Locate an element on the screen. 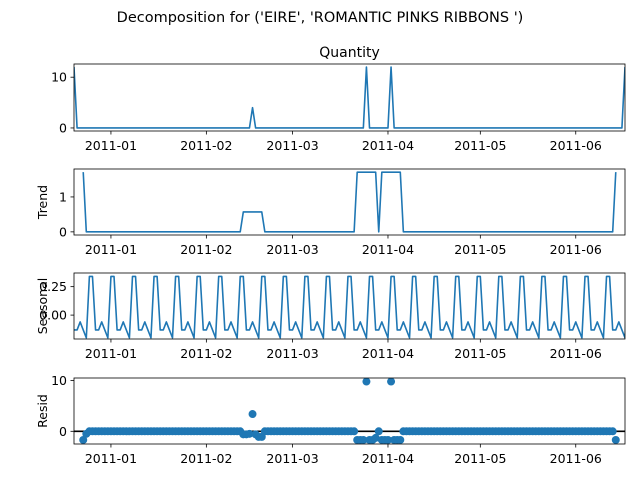 The image size is (640, 480). y-axis-label: Resid is located at coordinates (42, 411).